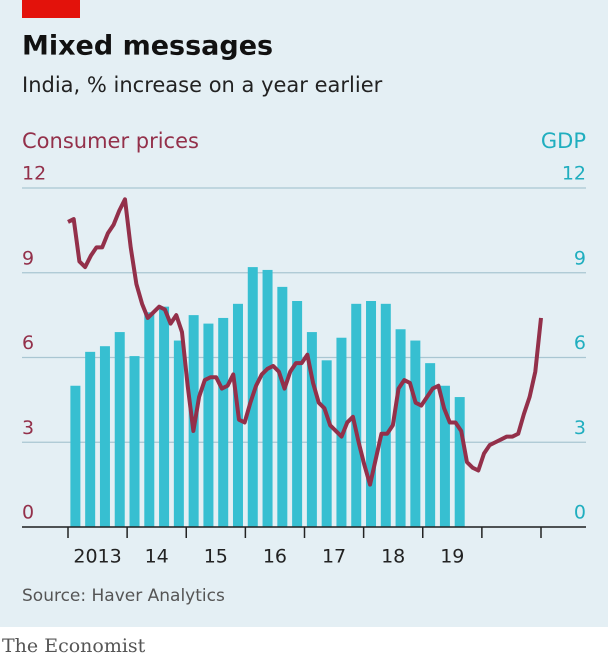 The height and width of the screenshot is (662, 608). I want to click on y-tick-label: 12, so click(34, 174).